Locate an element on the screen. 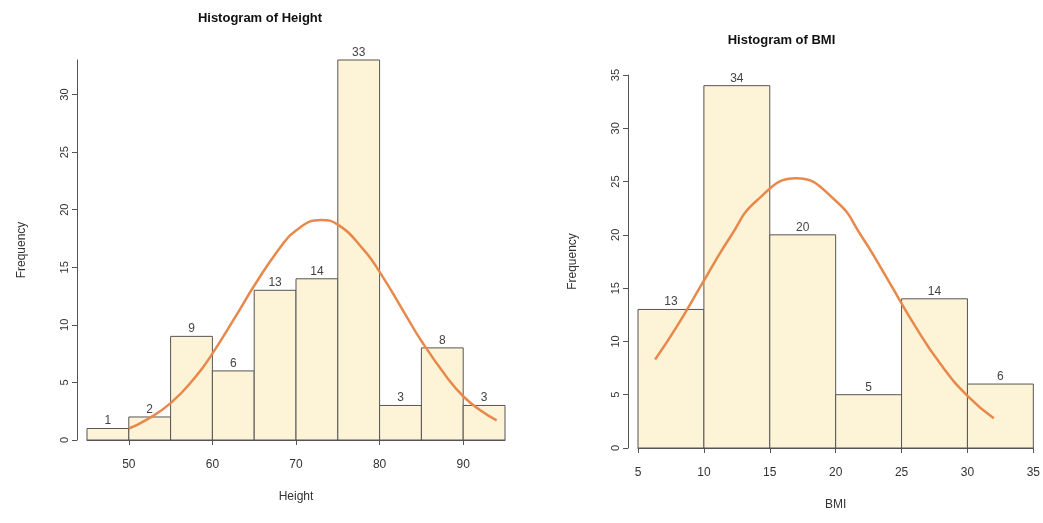  data-label: 33 is located at coordinates (359, 52).